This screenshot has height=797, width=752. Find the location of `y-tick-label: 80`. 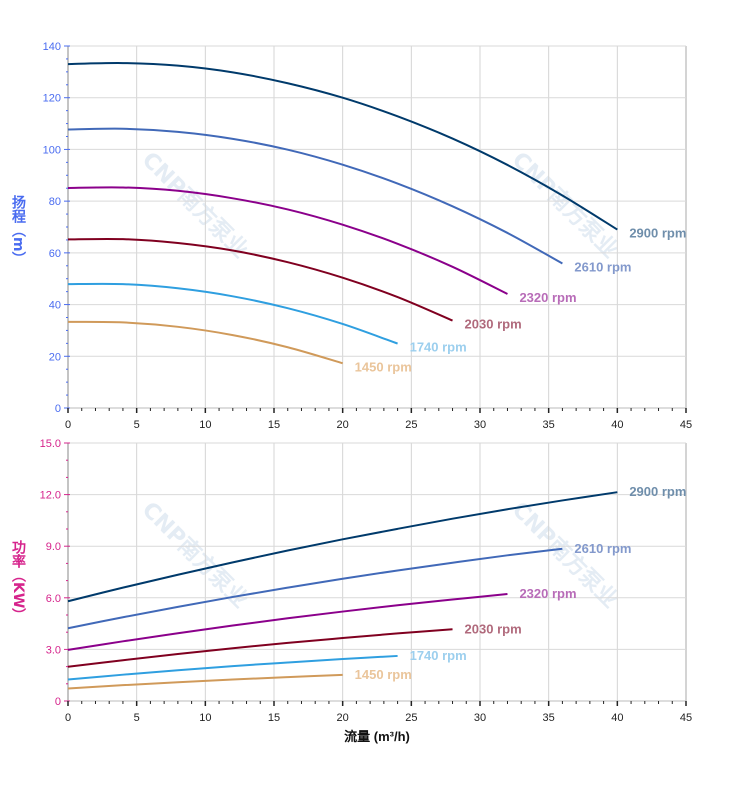

y-tick-label: 80 is located at coordinates (55, 202).